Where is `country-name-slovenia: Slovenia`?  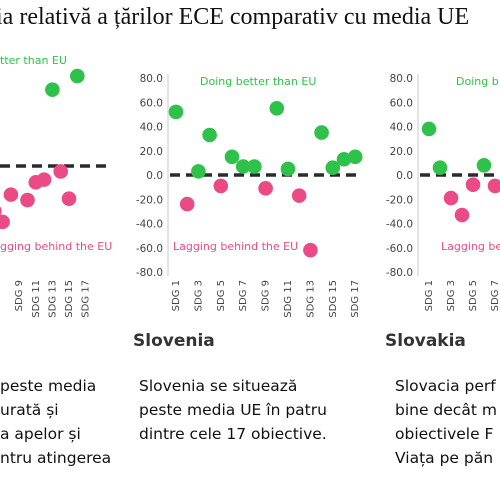
country-name-slovenia: Slovenia is located at coordinates (174, 341).